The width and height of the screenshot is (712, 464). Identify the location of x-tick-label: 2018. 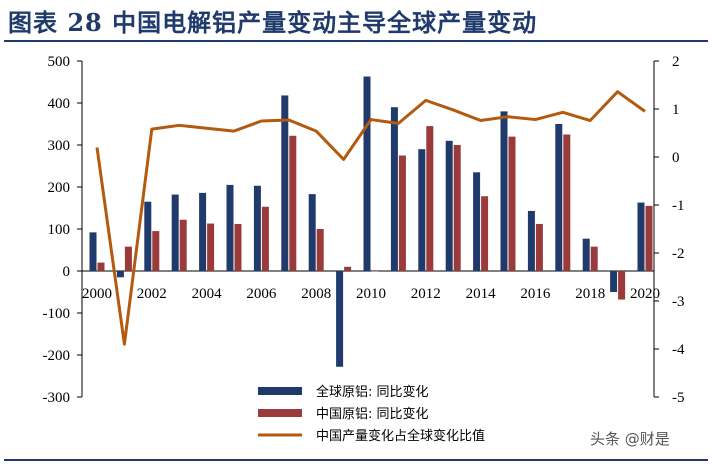
(590, 294).